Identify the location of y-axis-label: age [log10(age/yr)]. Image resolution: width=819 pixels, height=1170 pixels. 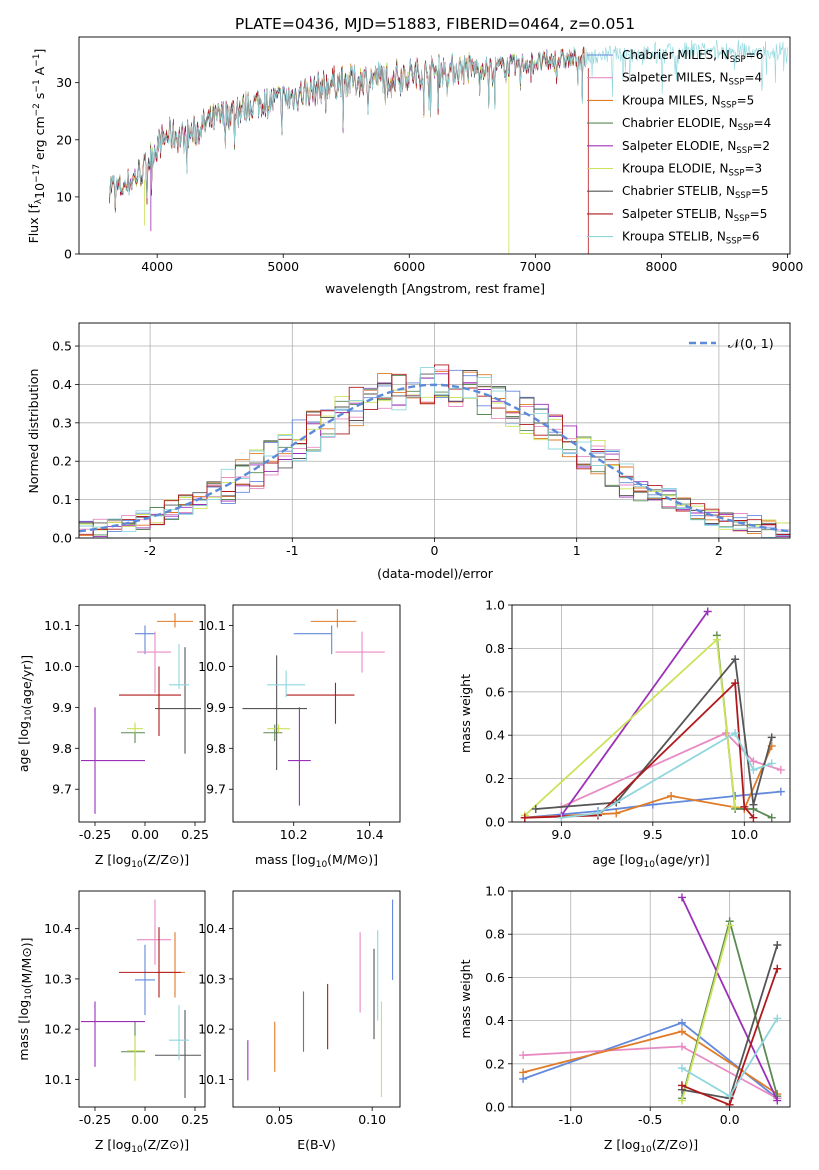
(25, 713).